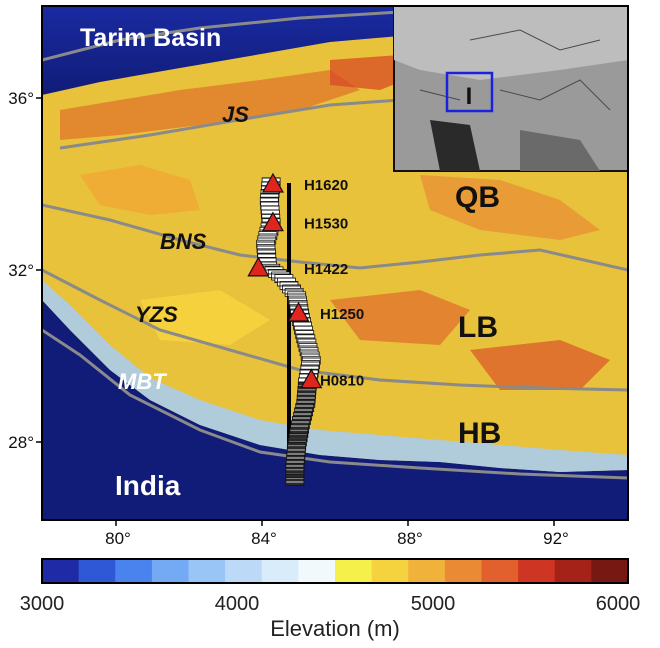  I want to click on inset-label: I, so click(469, 96).